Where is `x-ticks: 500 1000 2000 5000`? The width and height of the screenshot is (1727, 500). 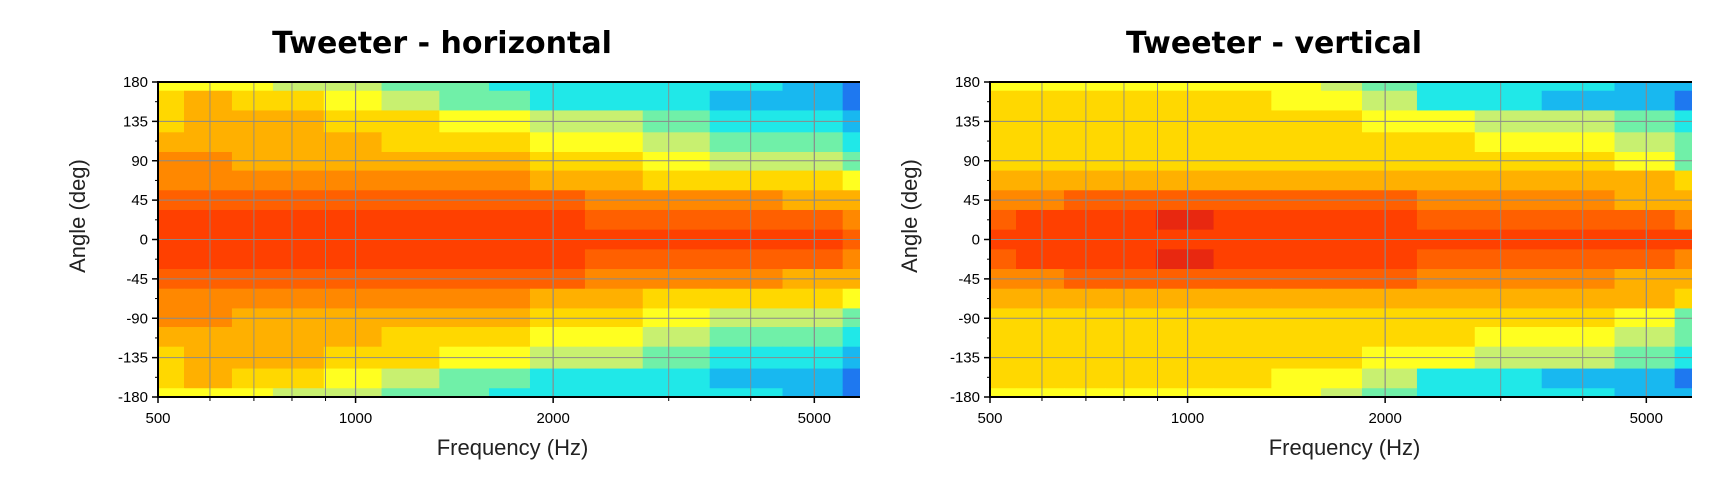
x-ticks: 500 1000 2000 5000 is located at coordinates (1320, 412).